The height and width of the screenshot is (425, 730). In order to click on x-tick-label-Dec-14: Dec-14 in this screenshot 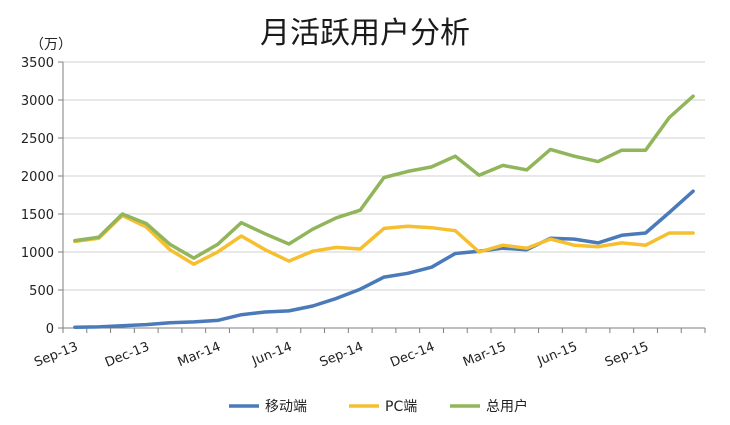, I will do `click(412, 354)`.